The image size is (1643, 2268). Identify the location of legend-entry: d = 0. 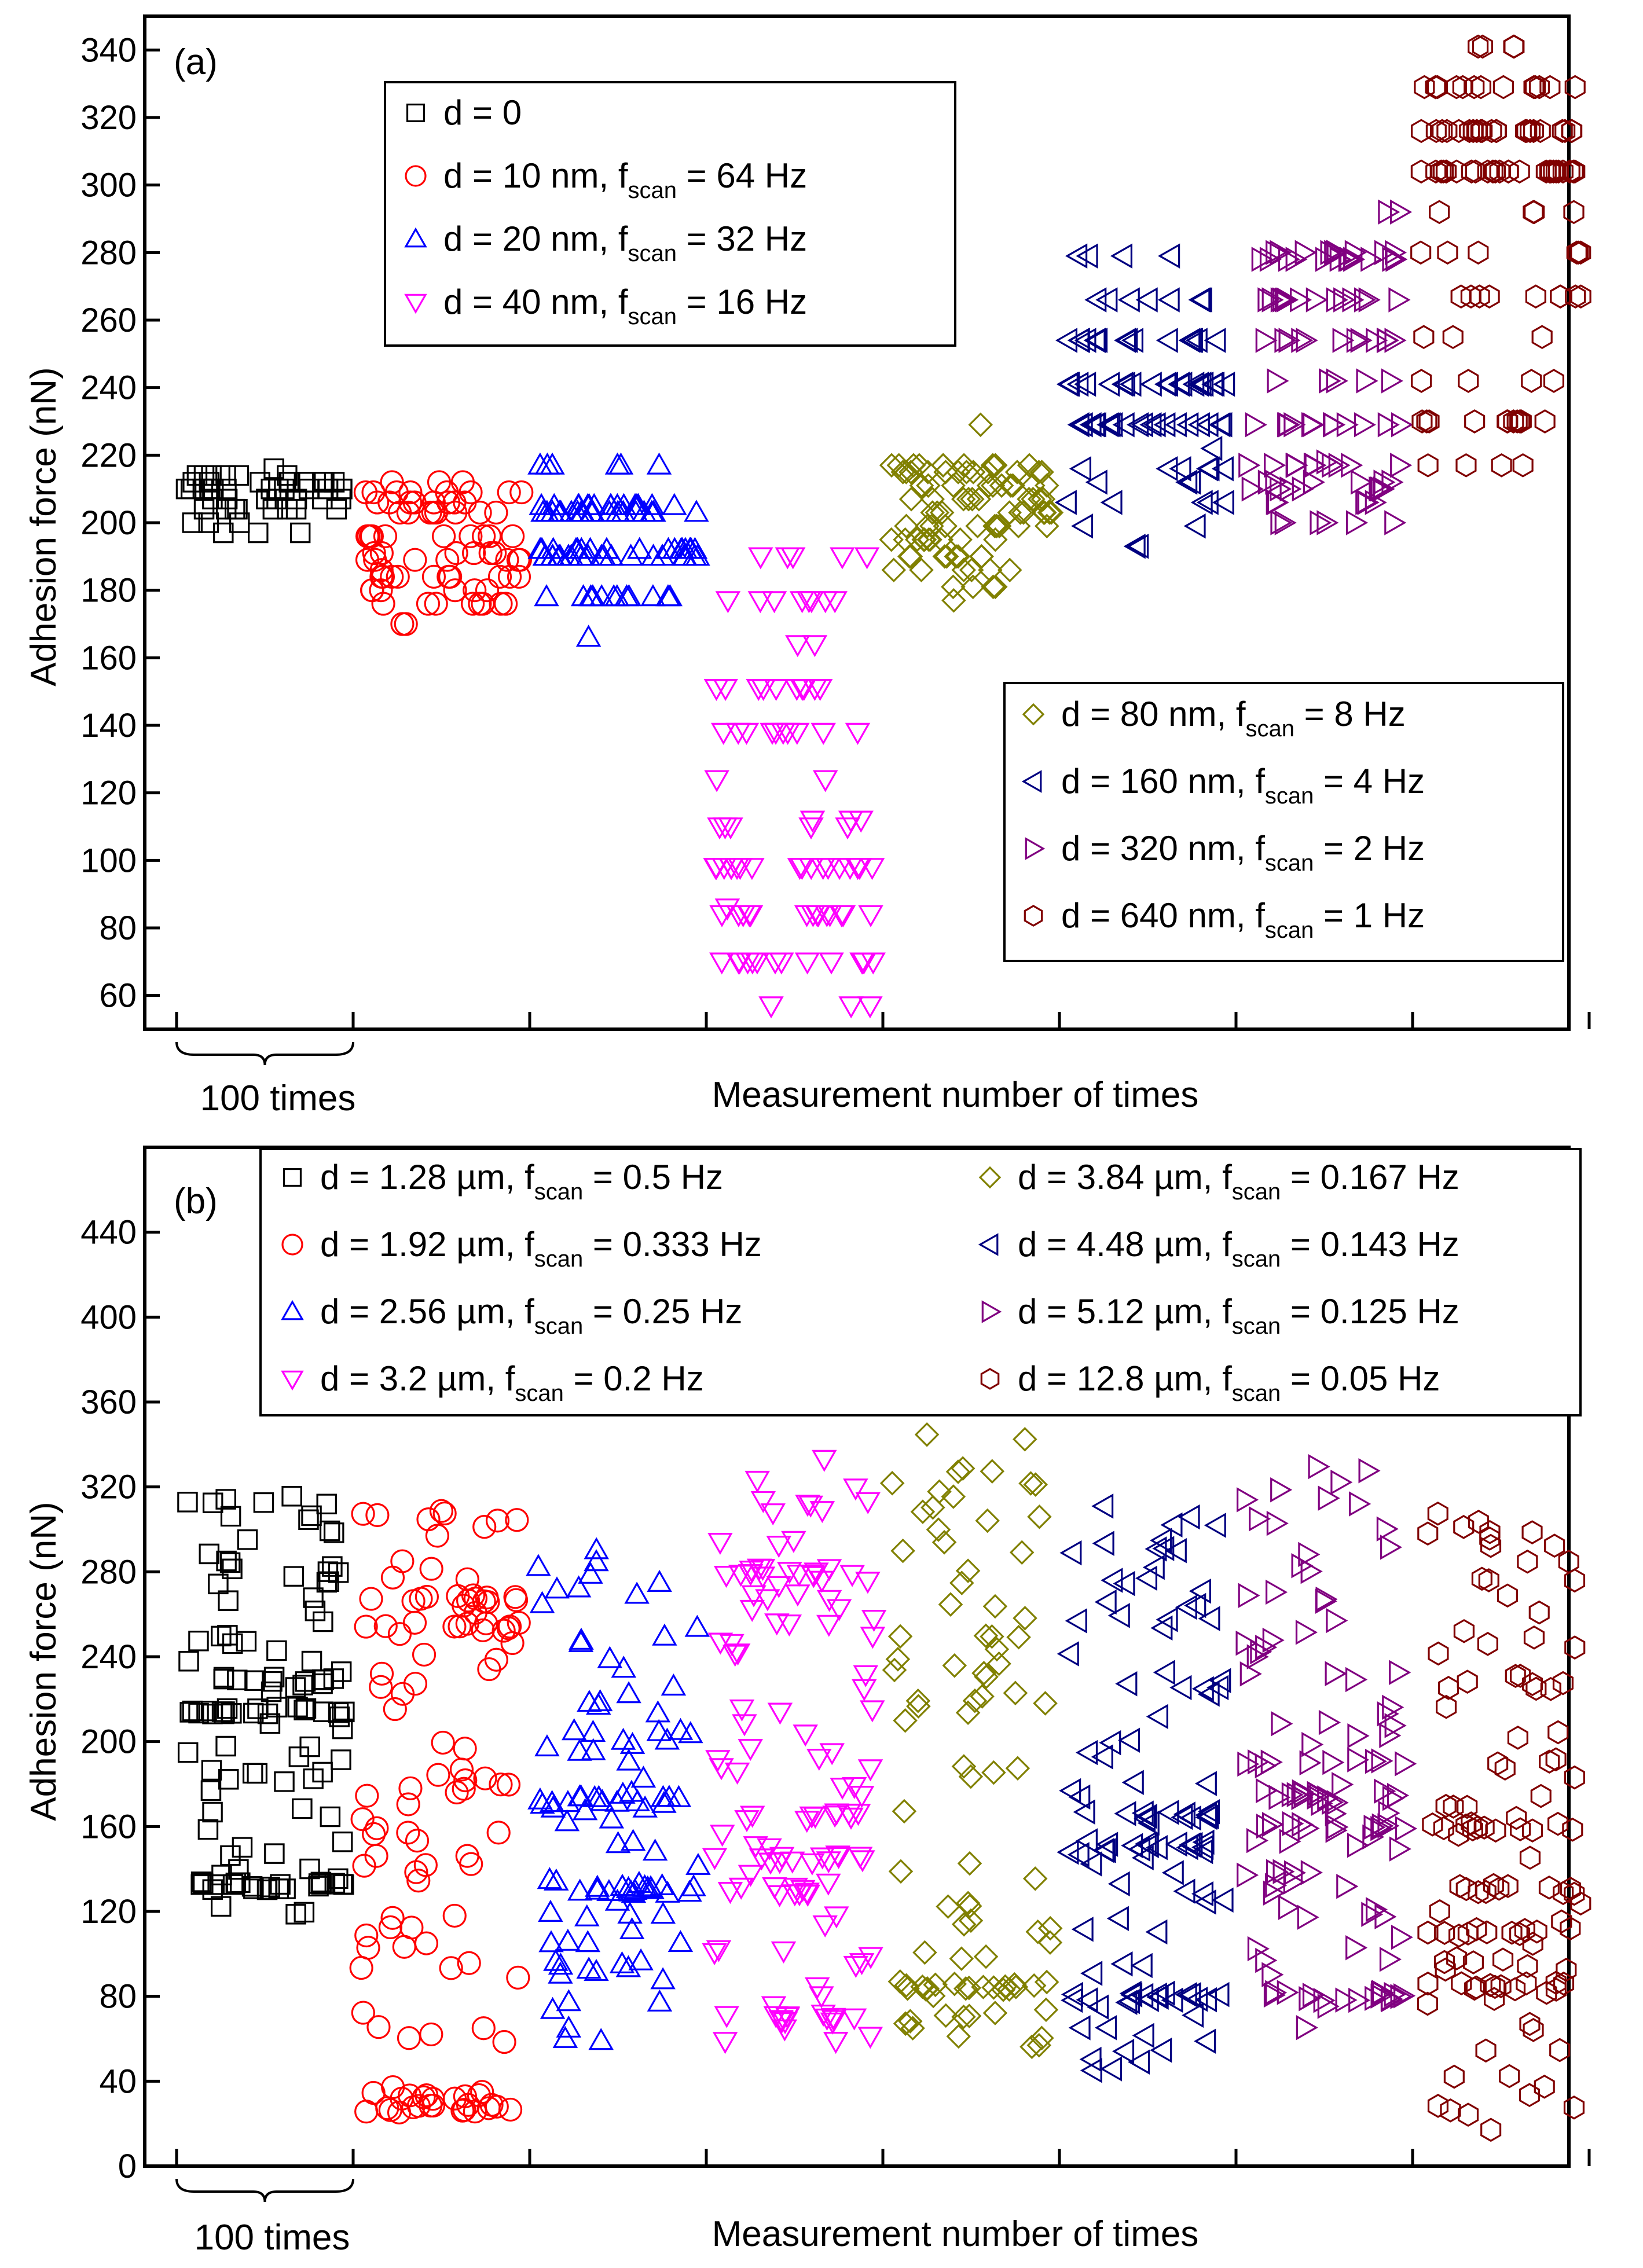
(464, 112).